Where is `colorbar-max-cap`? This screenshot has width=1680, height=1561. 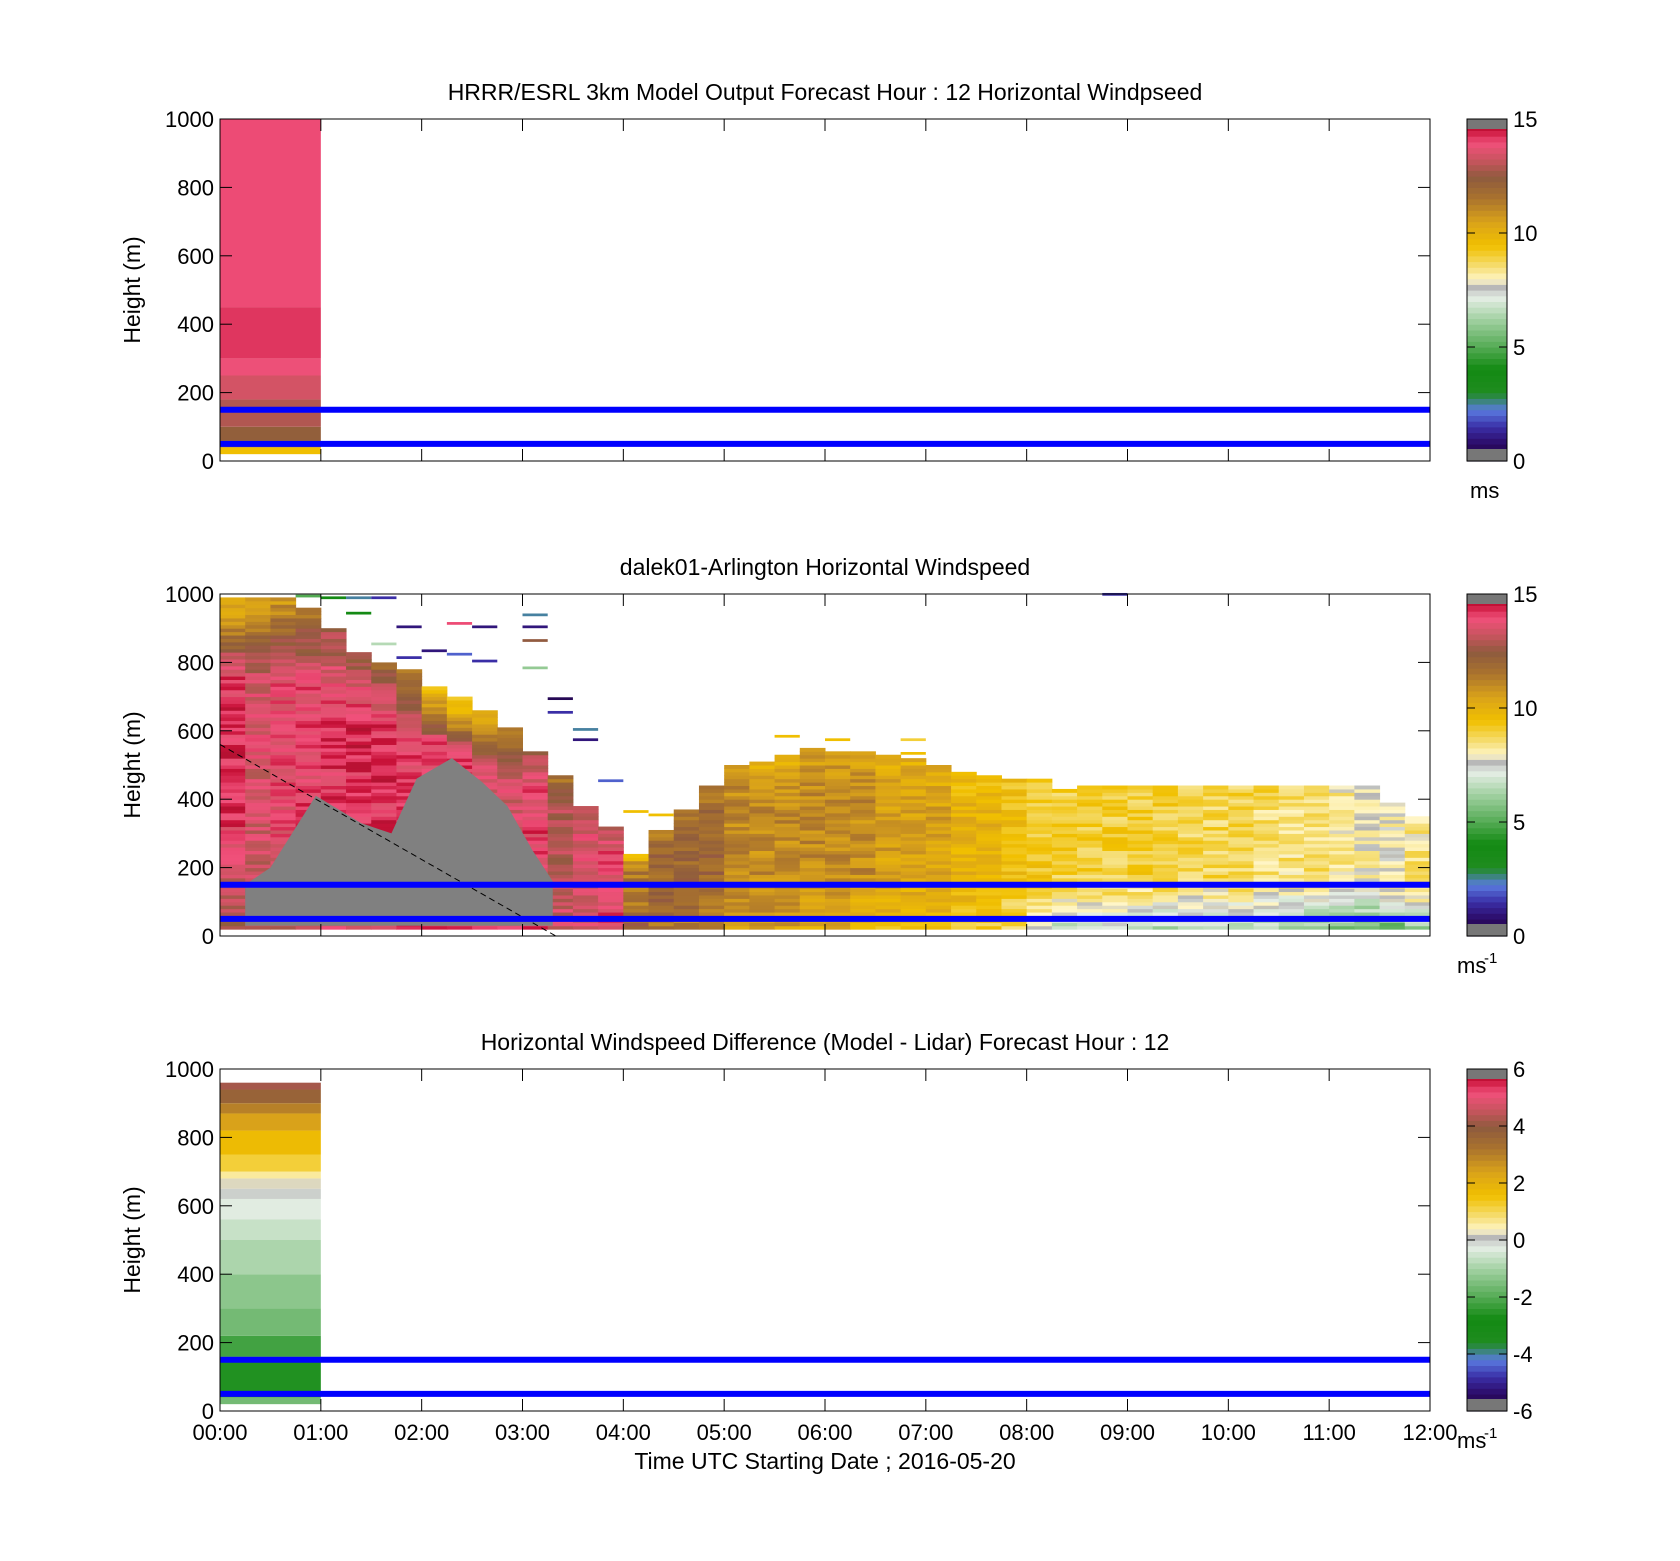
colorbar-max-cap is located at coordinates (1487, 599).